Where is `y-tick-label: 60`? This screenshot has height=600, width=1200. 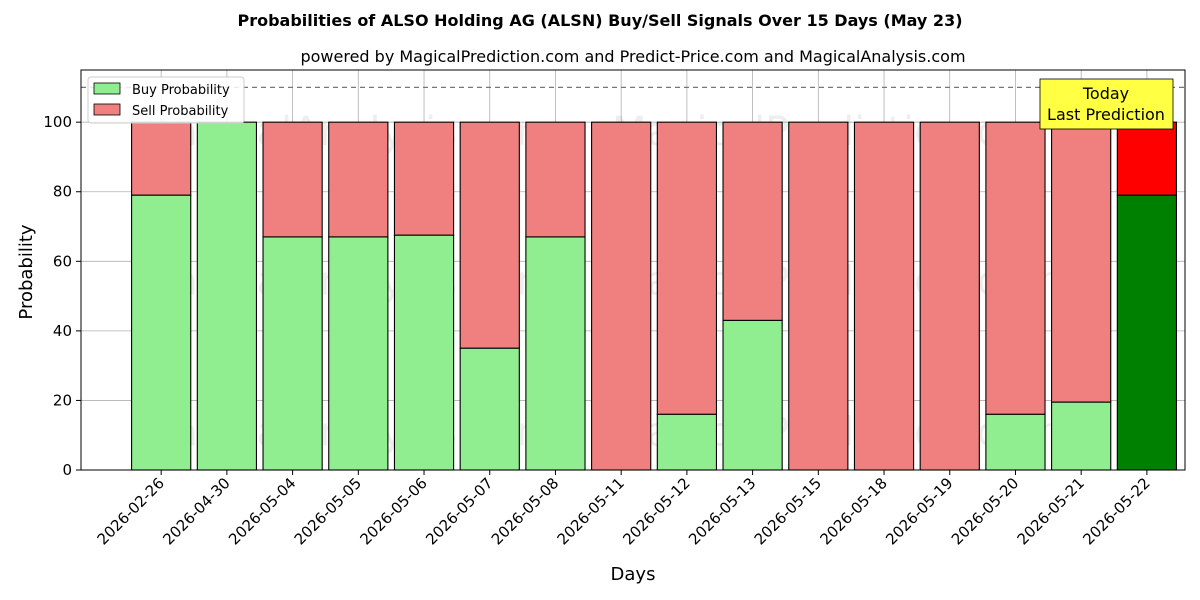 y-tick-label: 60 is located at coordinates (62, 261).